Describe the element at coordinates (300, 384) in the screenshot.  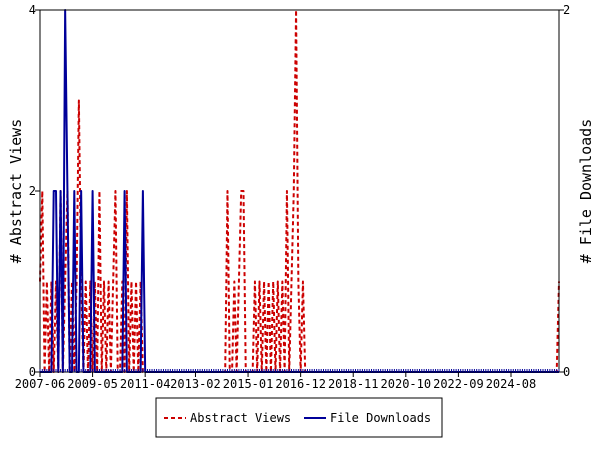
I see `x-tick-label: 2016-12` at that location.